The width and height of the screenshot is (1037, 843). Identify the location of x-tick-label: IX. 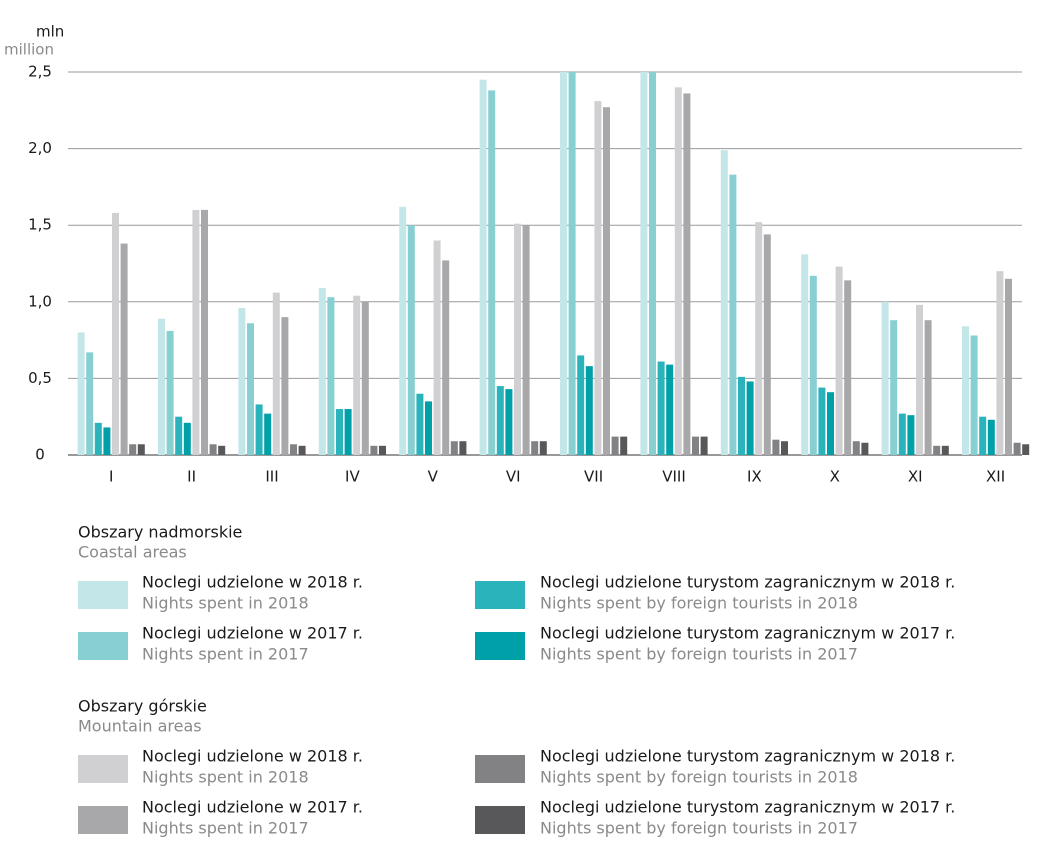
(754, 477).